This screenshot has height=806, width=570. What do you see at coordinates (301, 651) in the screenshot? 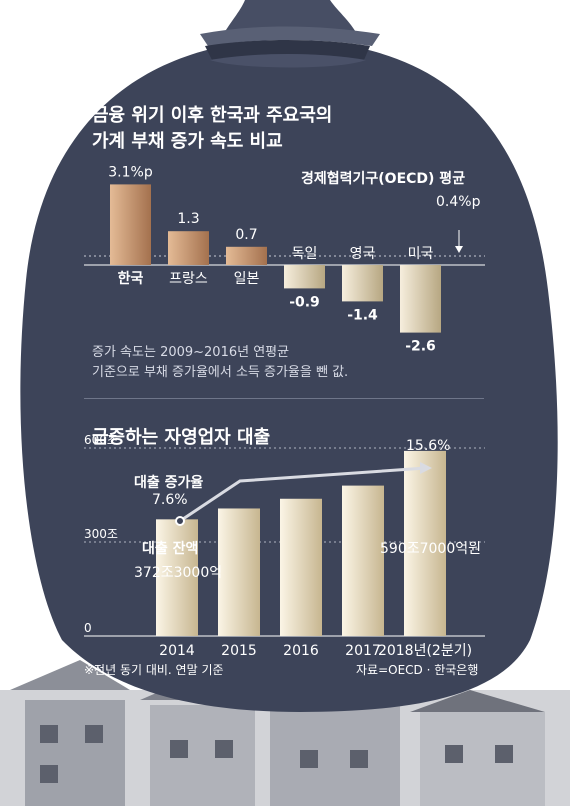
I see `category-label-2016: 2016` at bounding box center [301, 651].